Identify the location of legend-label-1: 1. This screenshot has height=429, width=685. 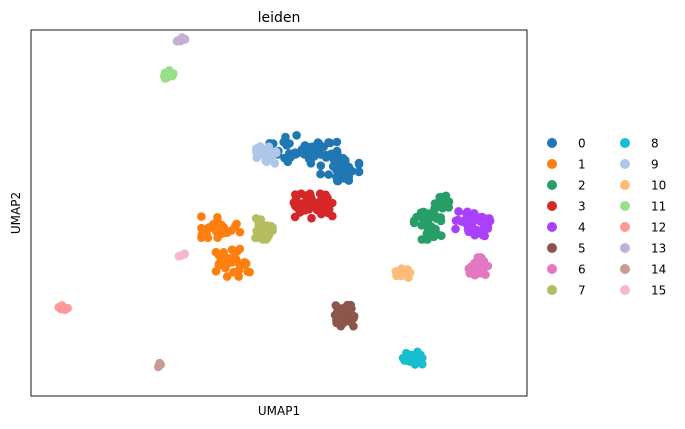
(582, 165).